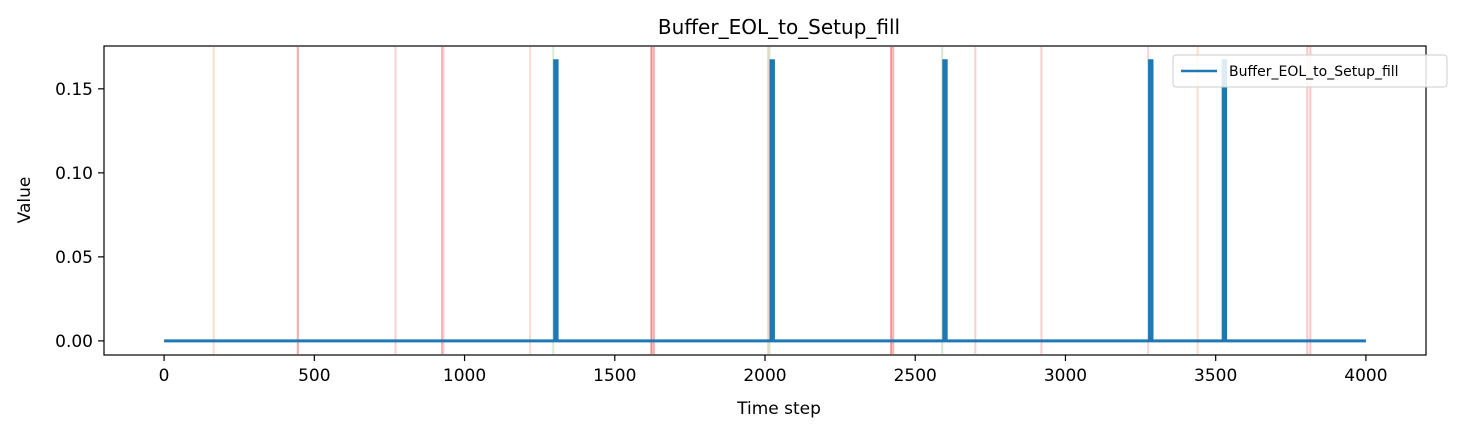 This screenshot has width=1470, height=437. What do you see at coordinates (1215, 376) in the screenshot?
I see `x-tick-label: 3500` at bounding box center [1215, 376].